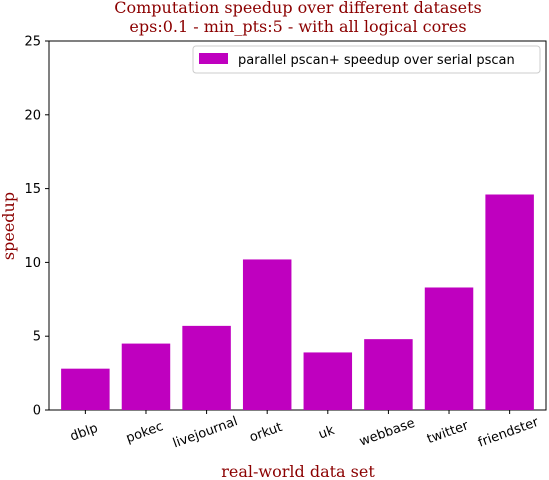 This screenshot has width=549, height=480. I want to click on x-tick-label: orkut, so click(266, 433).